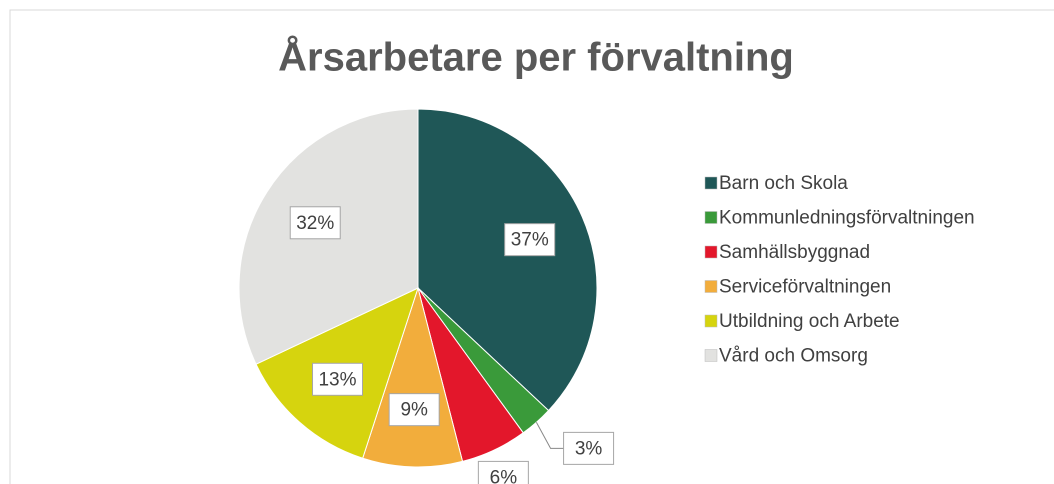 This screenshot has height=484, width=1054. I want to click on data-label: 37%, so click(530, 240).